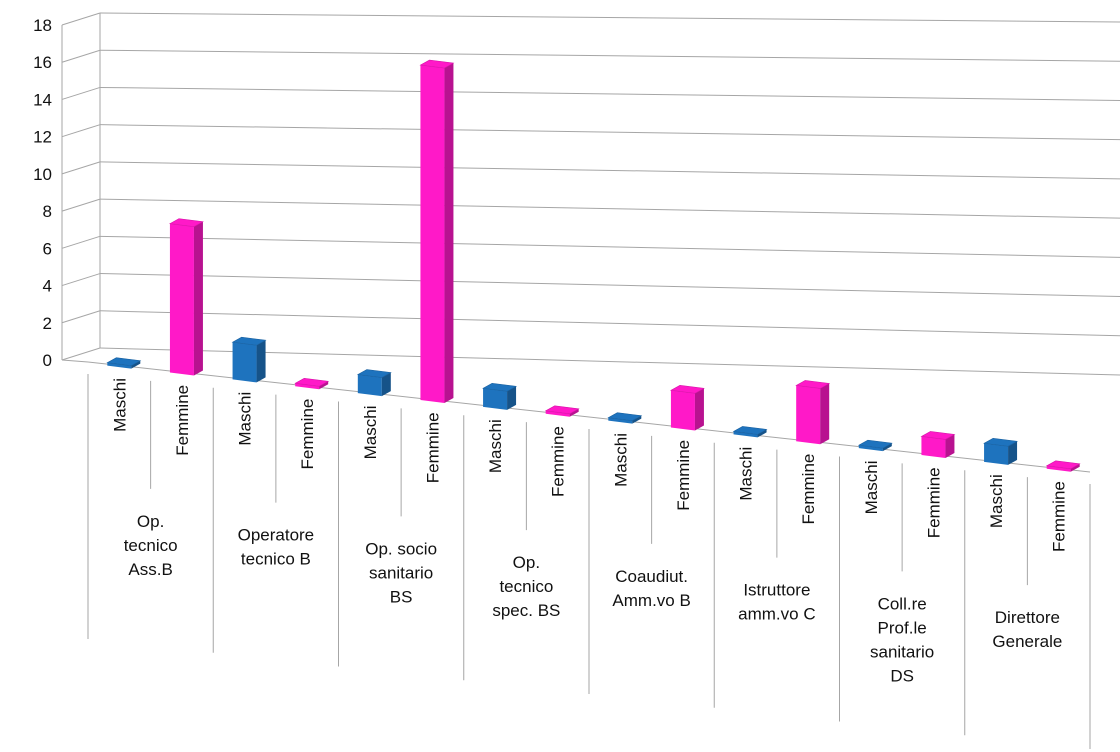 The image size is (1120, 752). What do you see at coordinates (47, 248) in the screenshot?
I see `y-tick-label: 6` at bounding box center [47, 248].